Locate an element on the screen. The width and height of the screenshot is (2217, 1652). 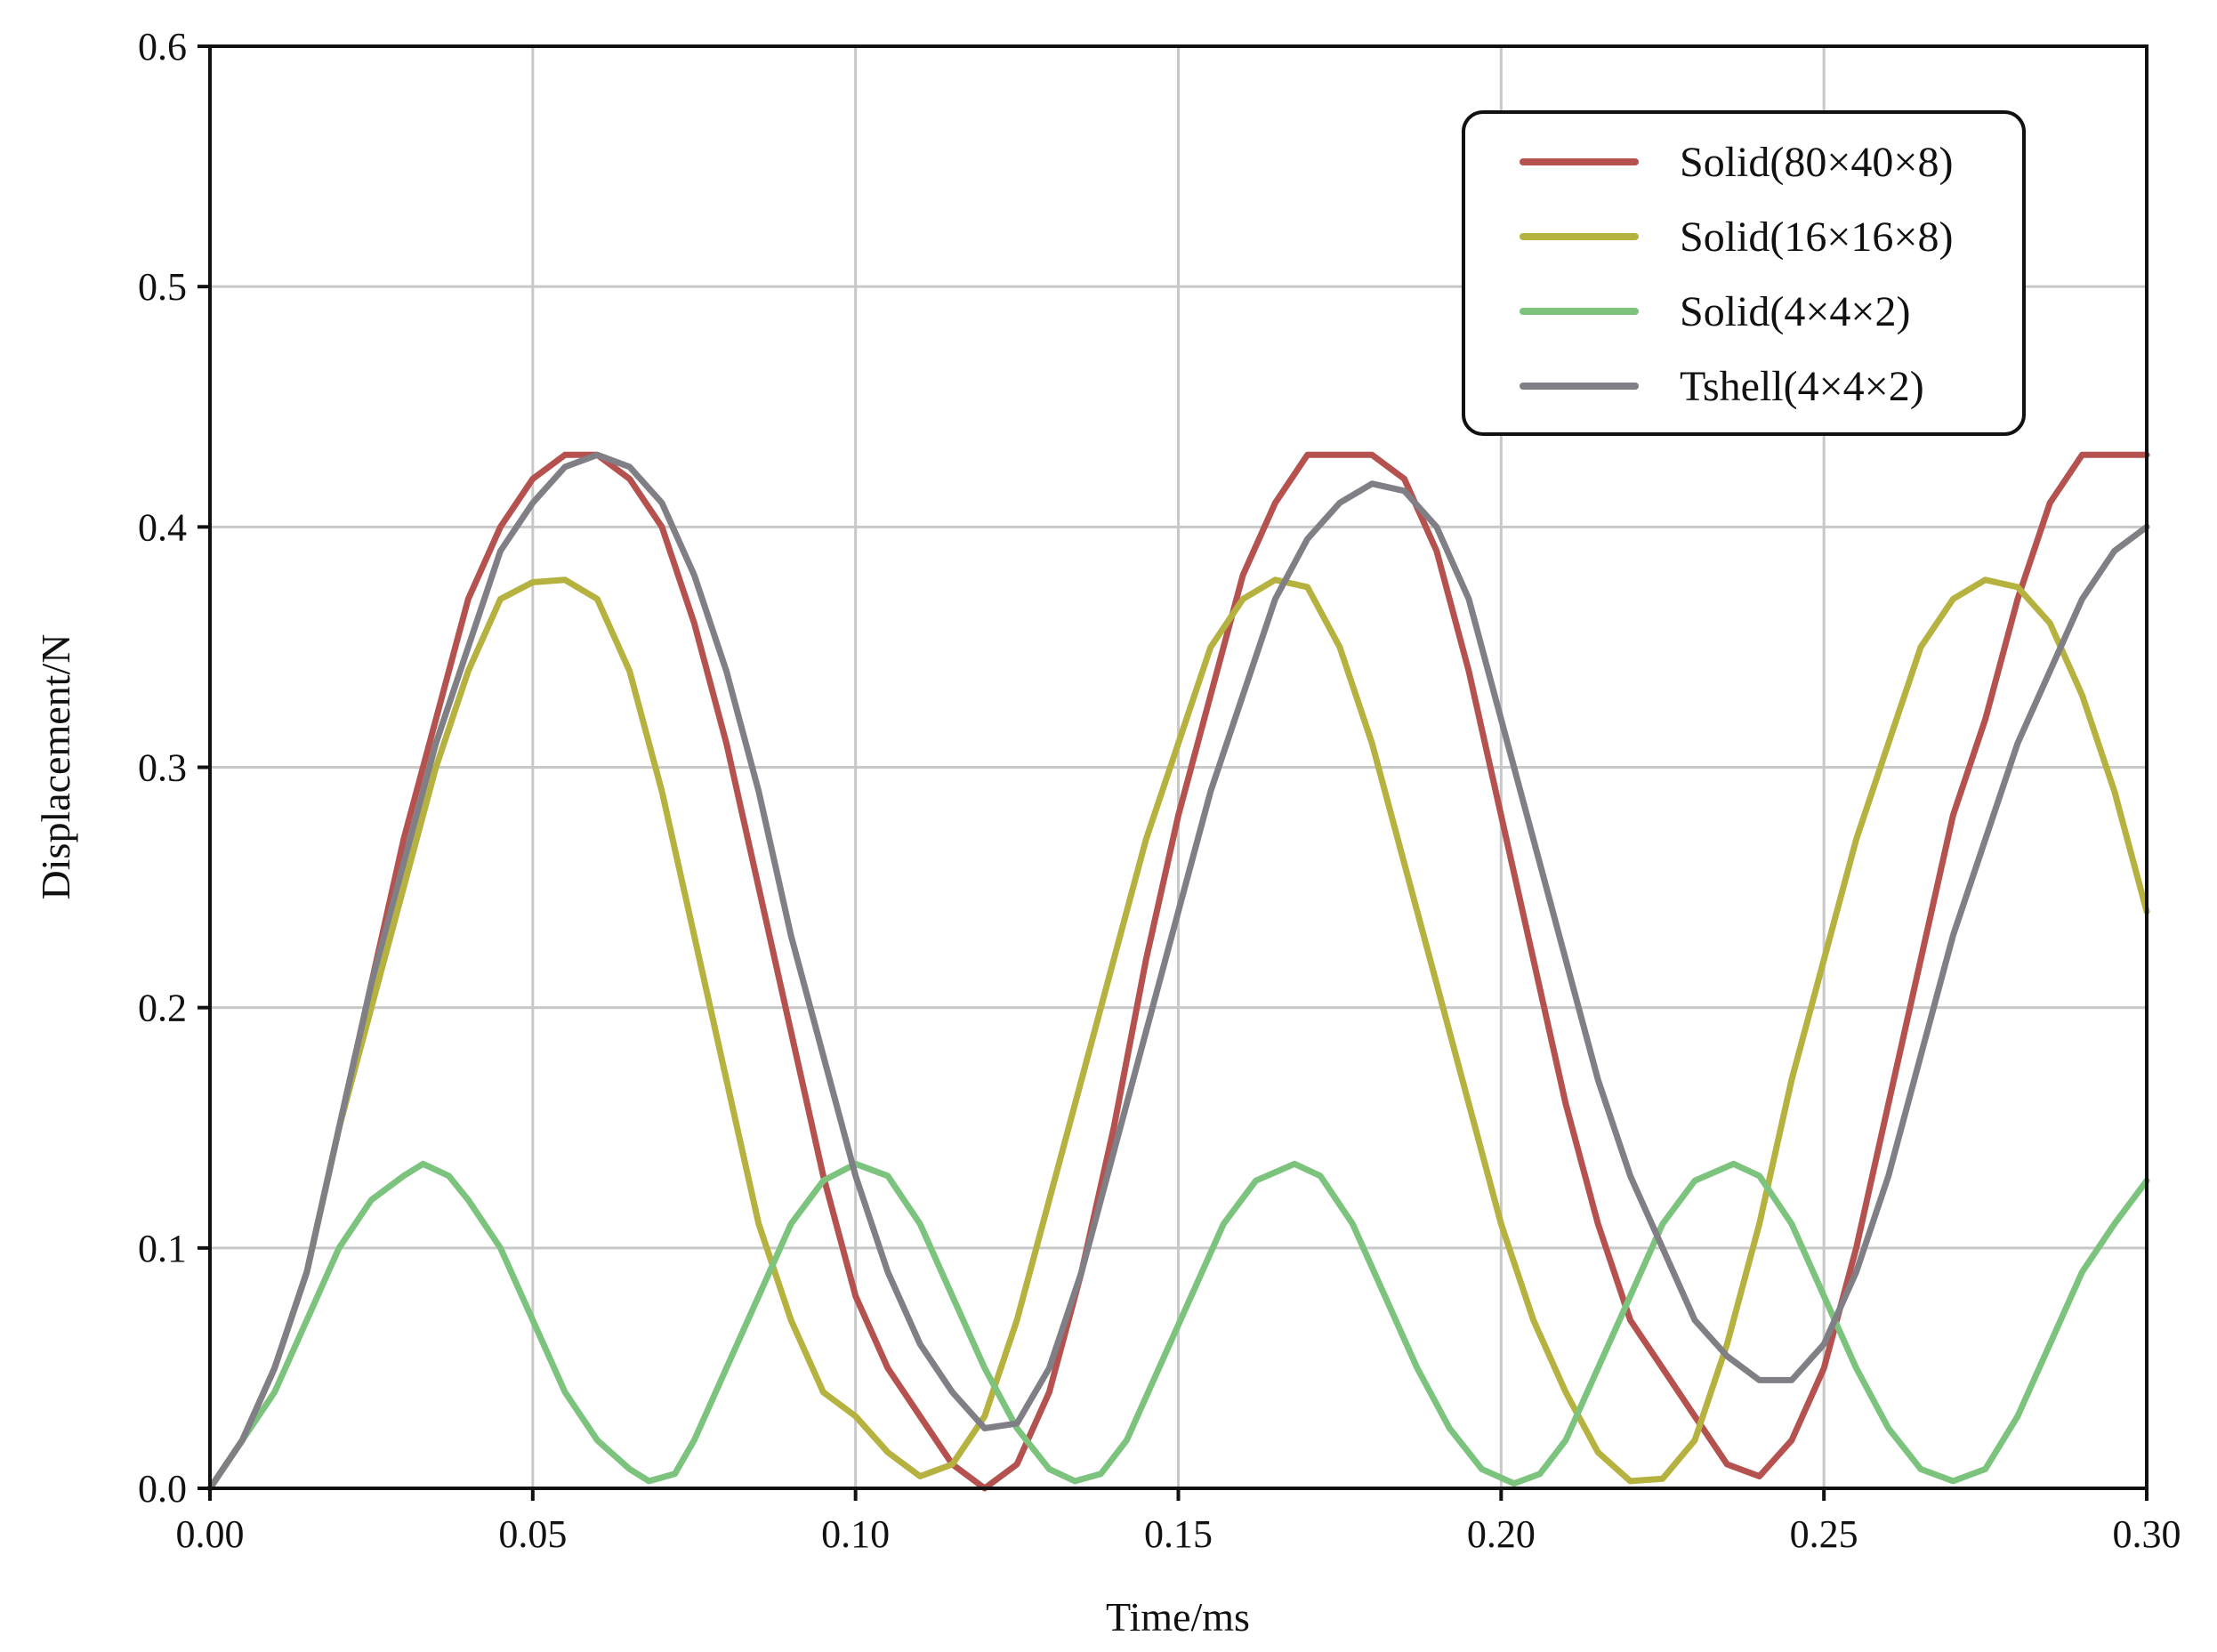
y-tick-label: 0.2 is located at coordinates (162, 1008).